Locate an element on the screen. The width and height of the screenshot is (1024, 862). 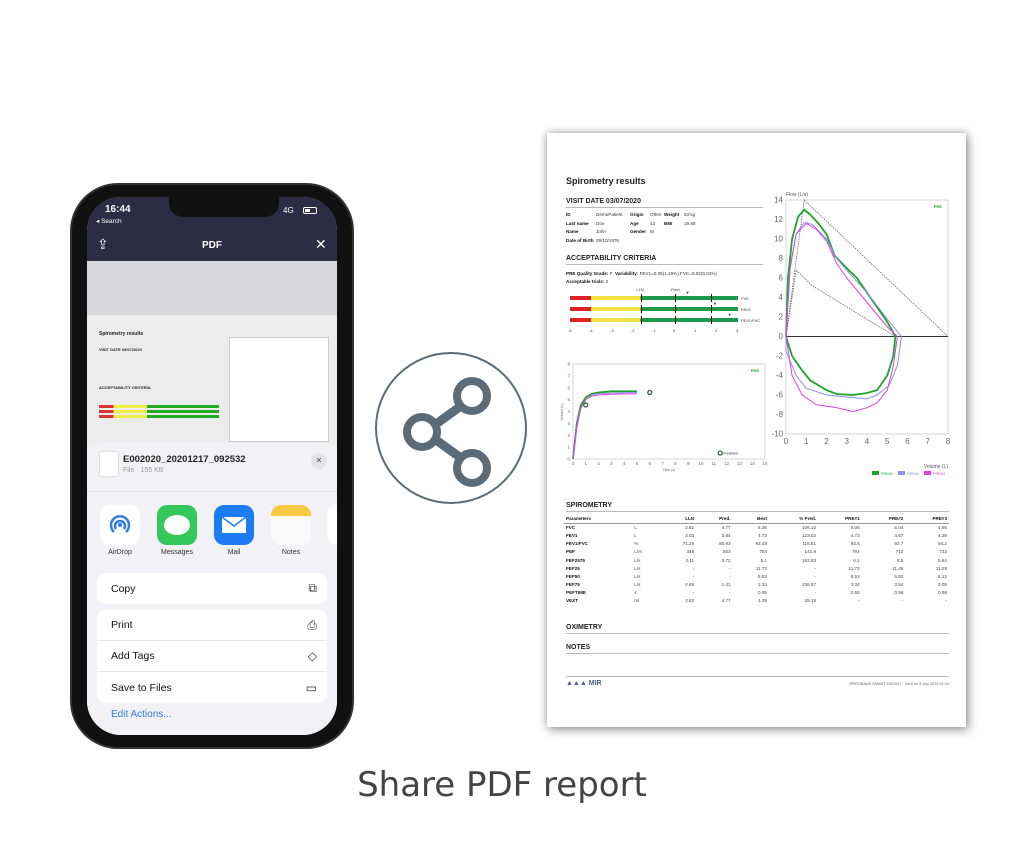
y-tick-label: 10 is located at coordinates (778, 239).